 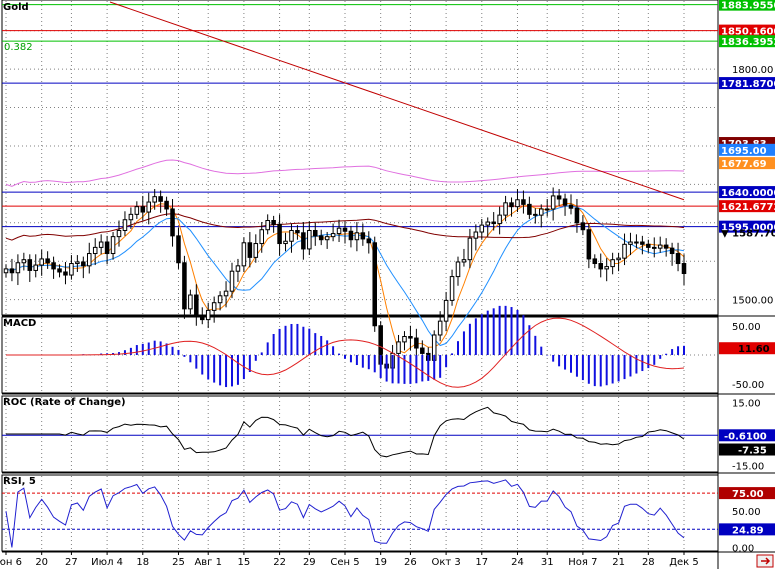 I want to click on roc-value-label-2: -7.35, so click(x=752, y=451).